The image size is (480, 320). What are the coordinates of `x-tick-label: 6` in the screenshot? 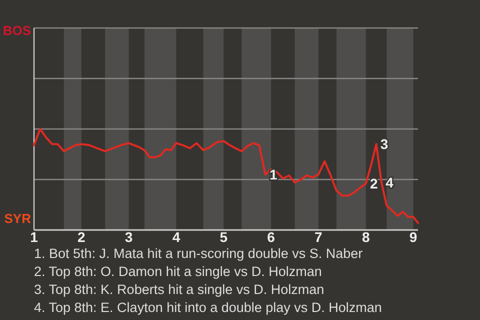 It's located at (271, 237).